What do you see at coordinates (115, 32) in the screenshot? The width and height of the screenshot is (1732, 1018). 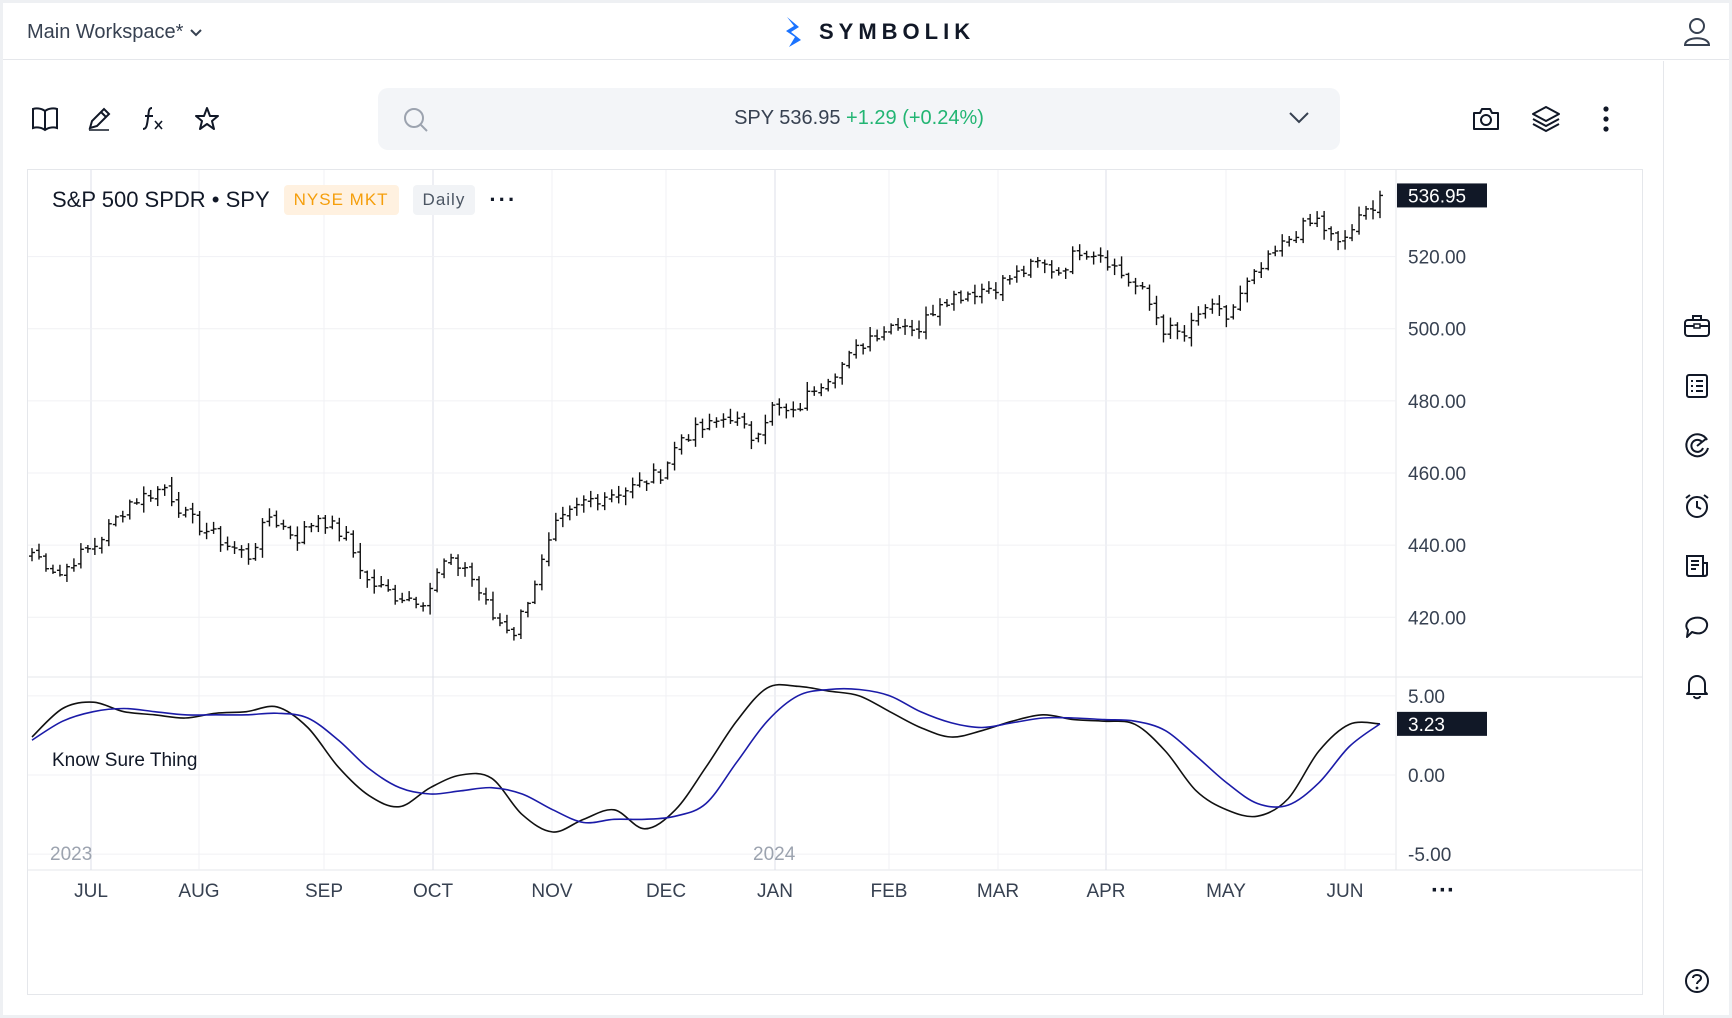 I see `workspace-selector: Main Workspace*` at bounding box center [115, 32].